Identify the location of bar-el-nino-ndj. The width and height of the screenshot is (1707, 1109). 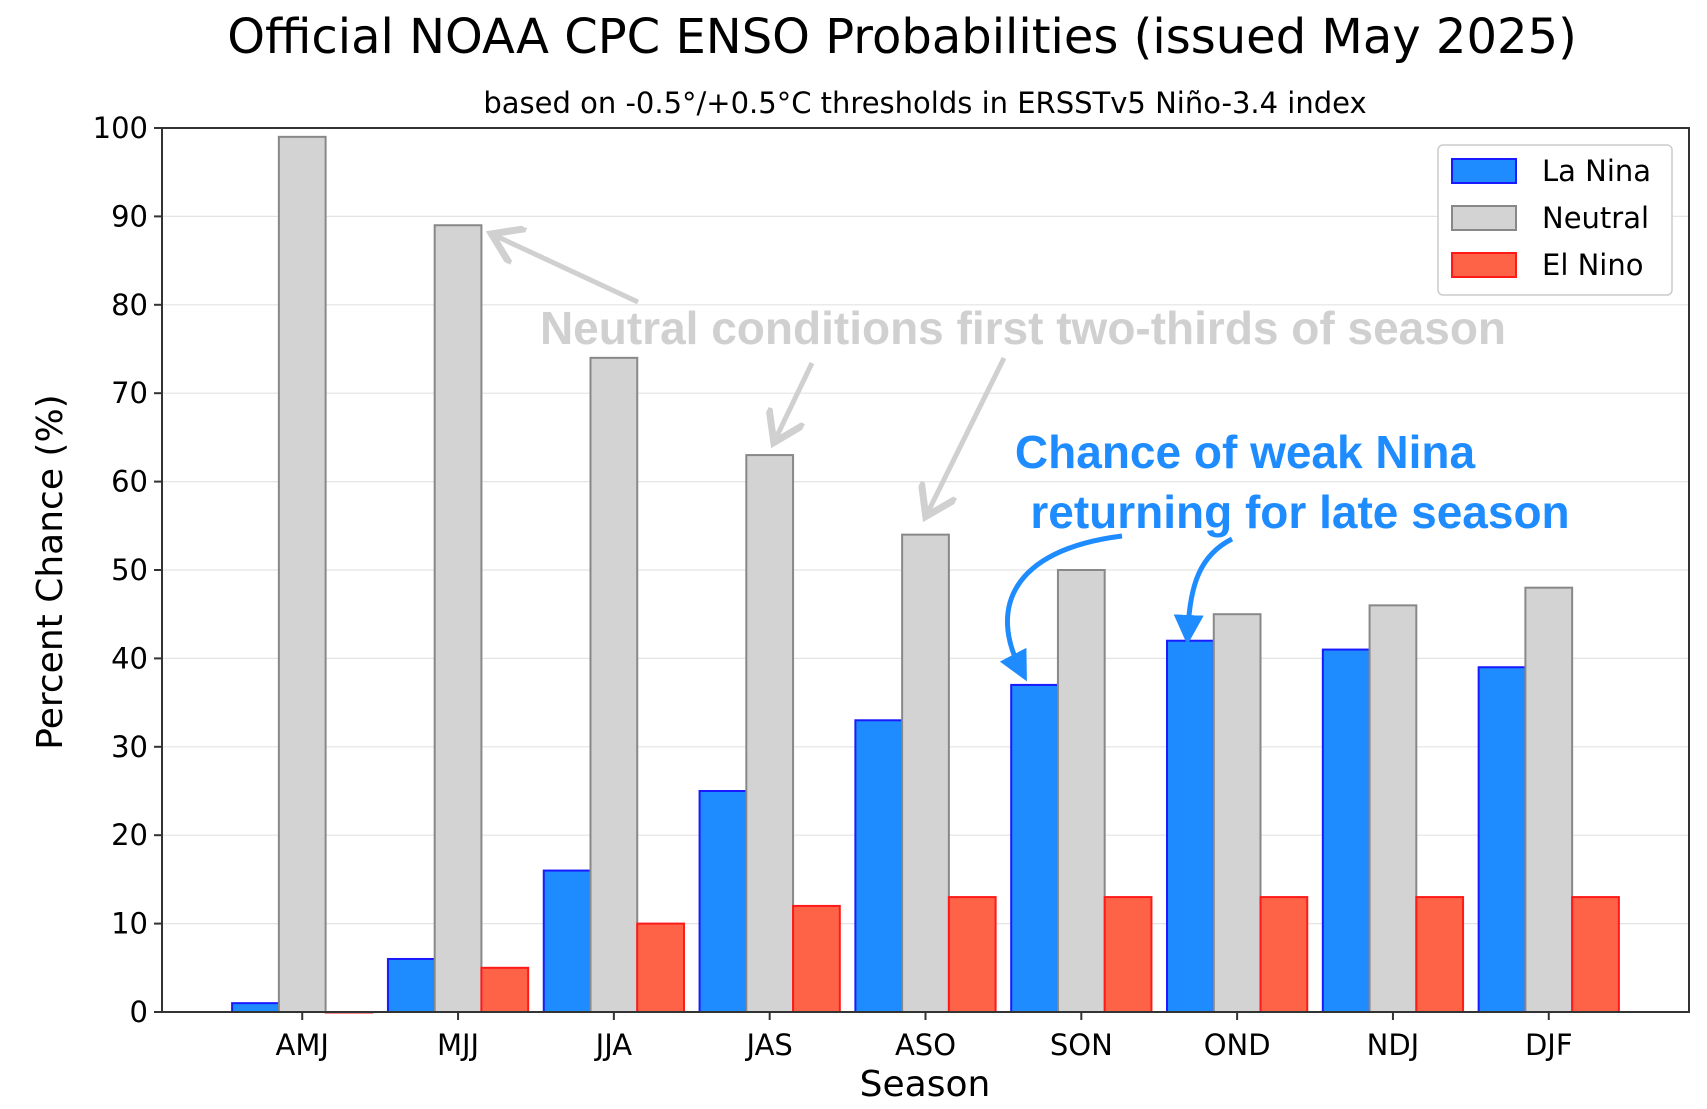
(1440, 955).